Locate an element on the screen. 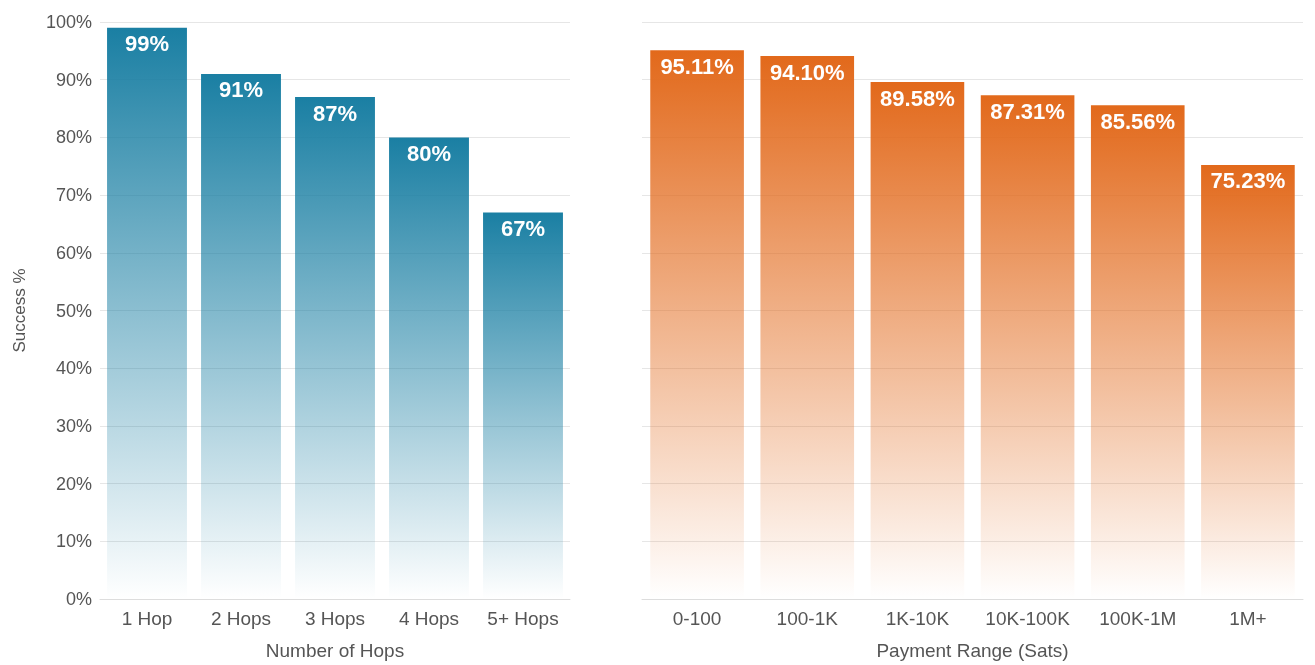  data-label: 87.31% is located at coordinates (1027, 111).